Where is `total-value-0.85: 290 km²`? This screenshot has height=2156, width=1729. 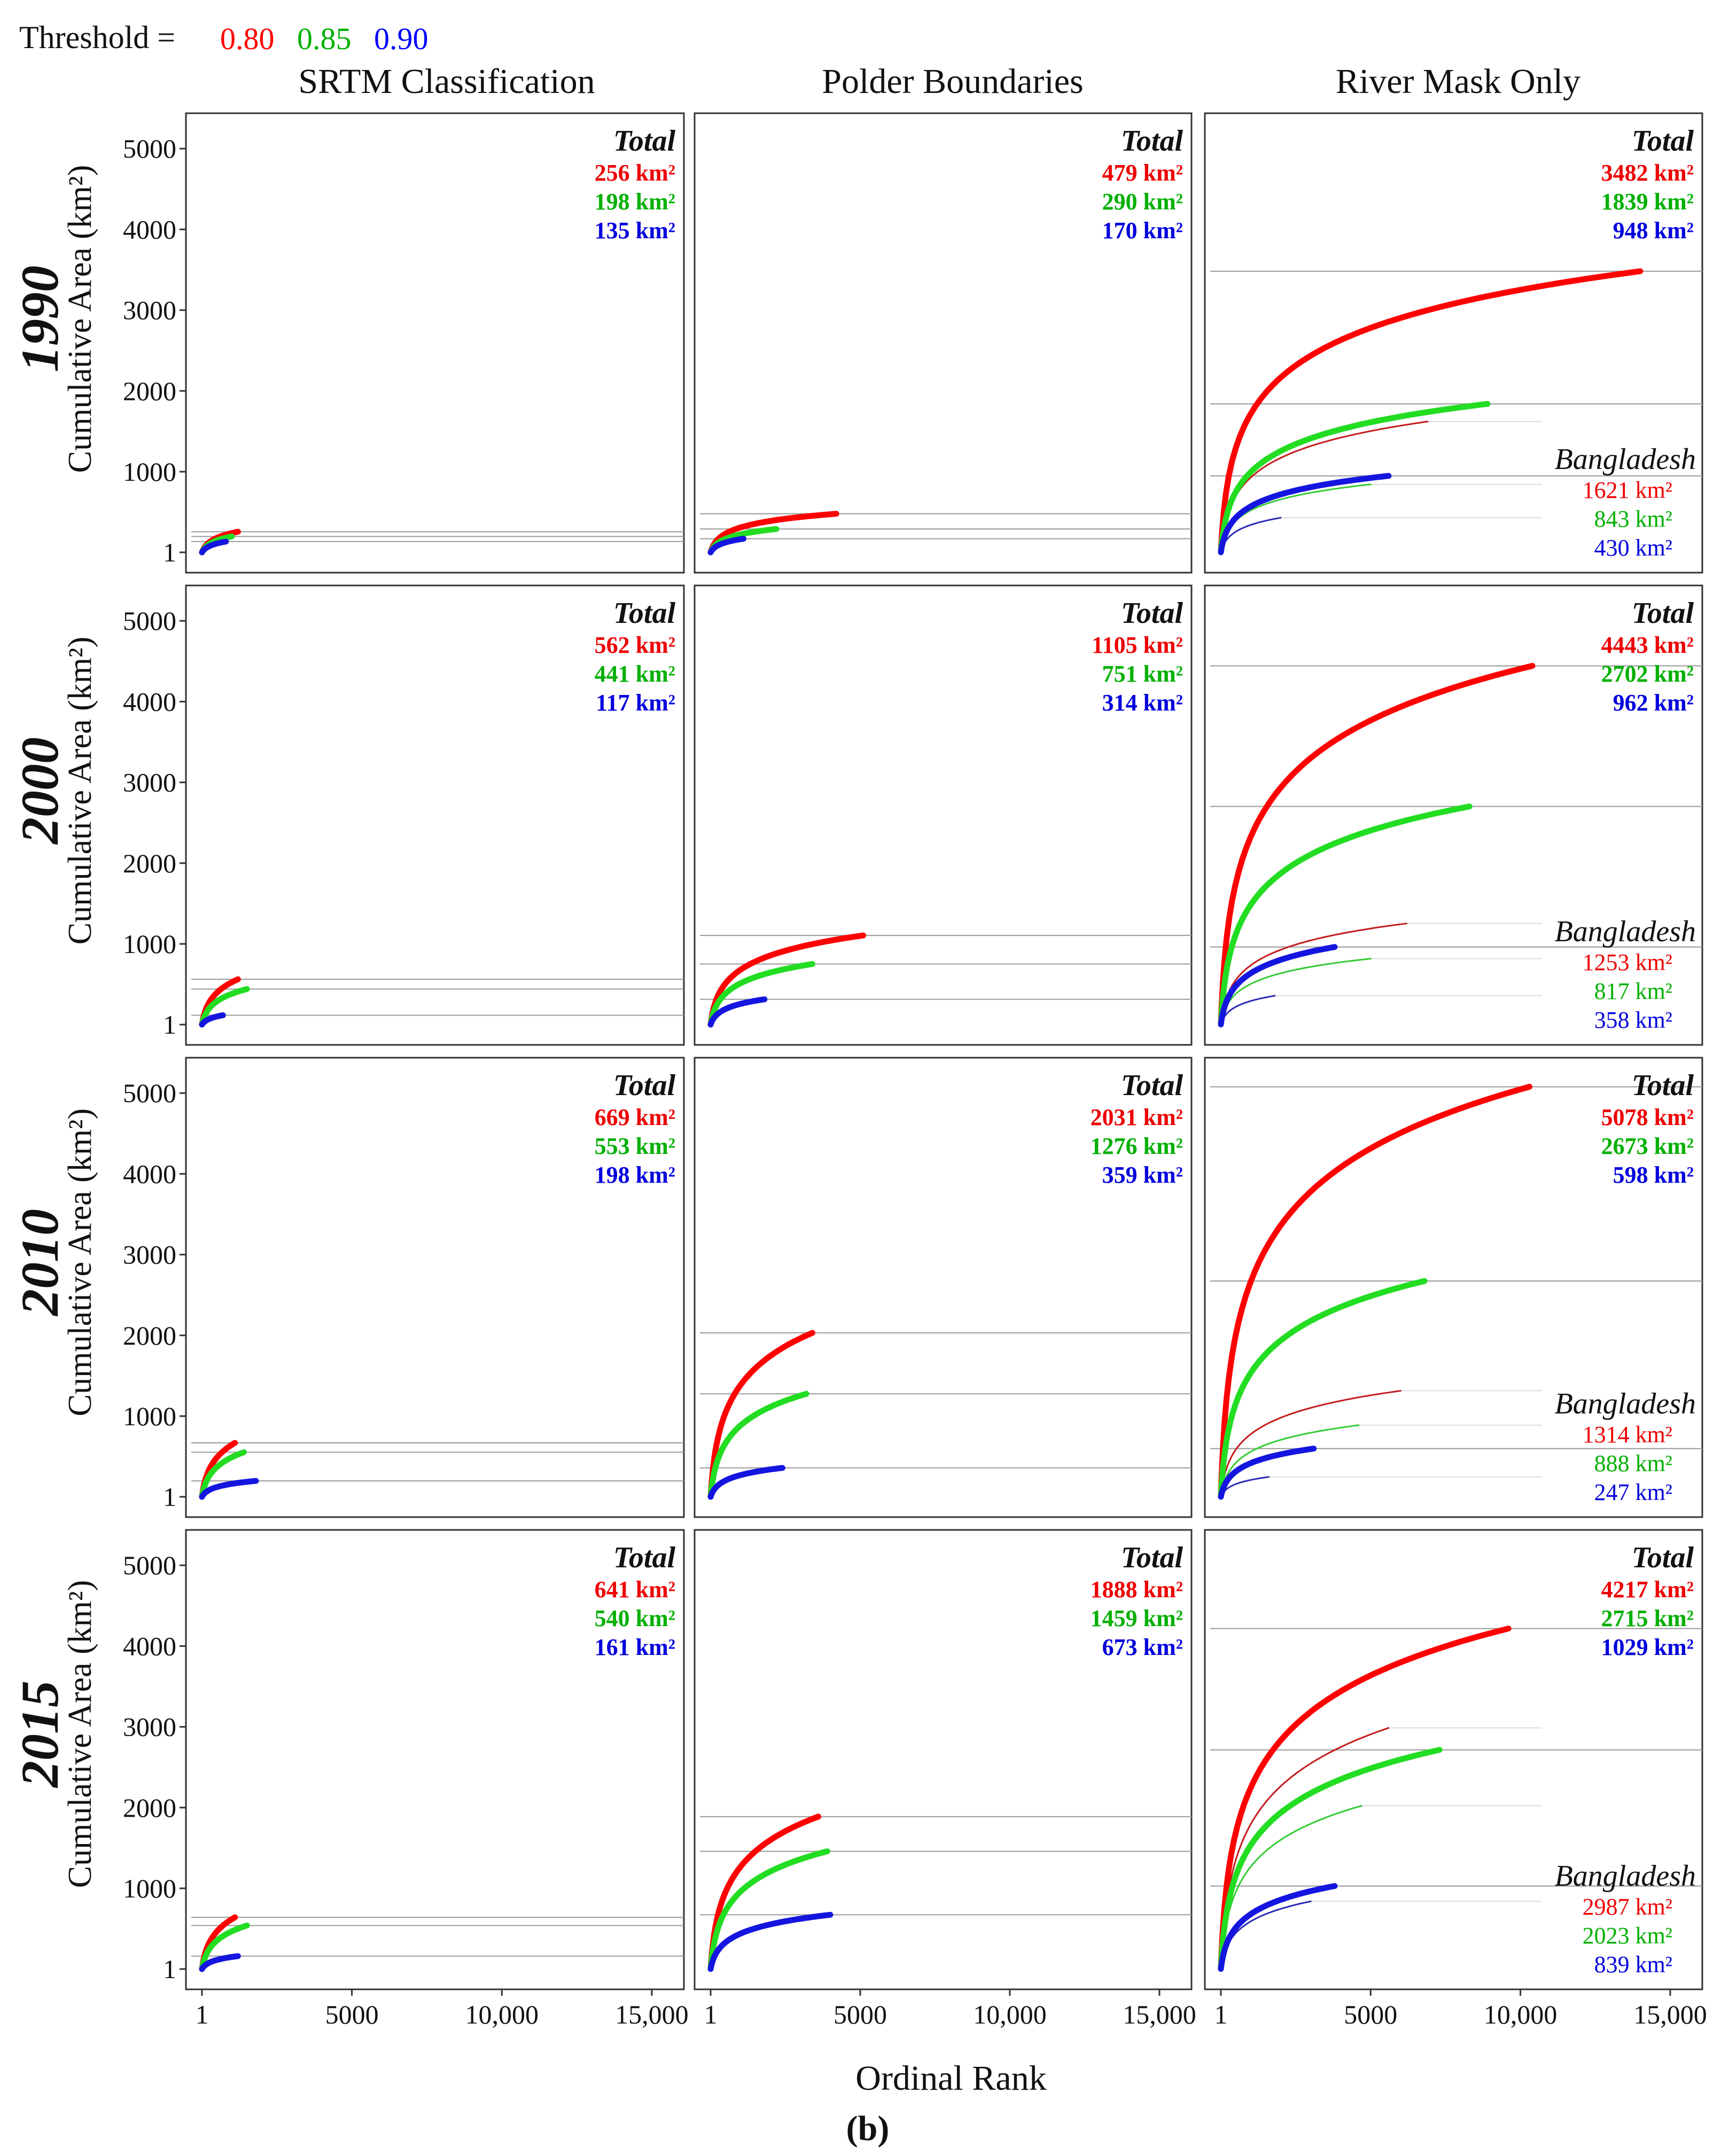 total-value-0.85: 290 km² is located at coordinates (1142, 202).